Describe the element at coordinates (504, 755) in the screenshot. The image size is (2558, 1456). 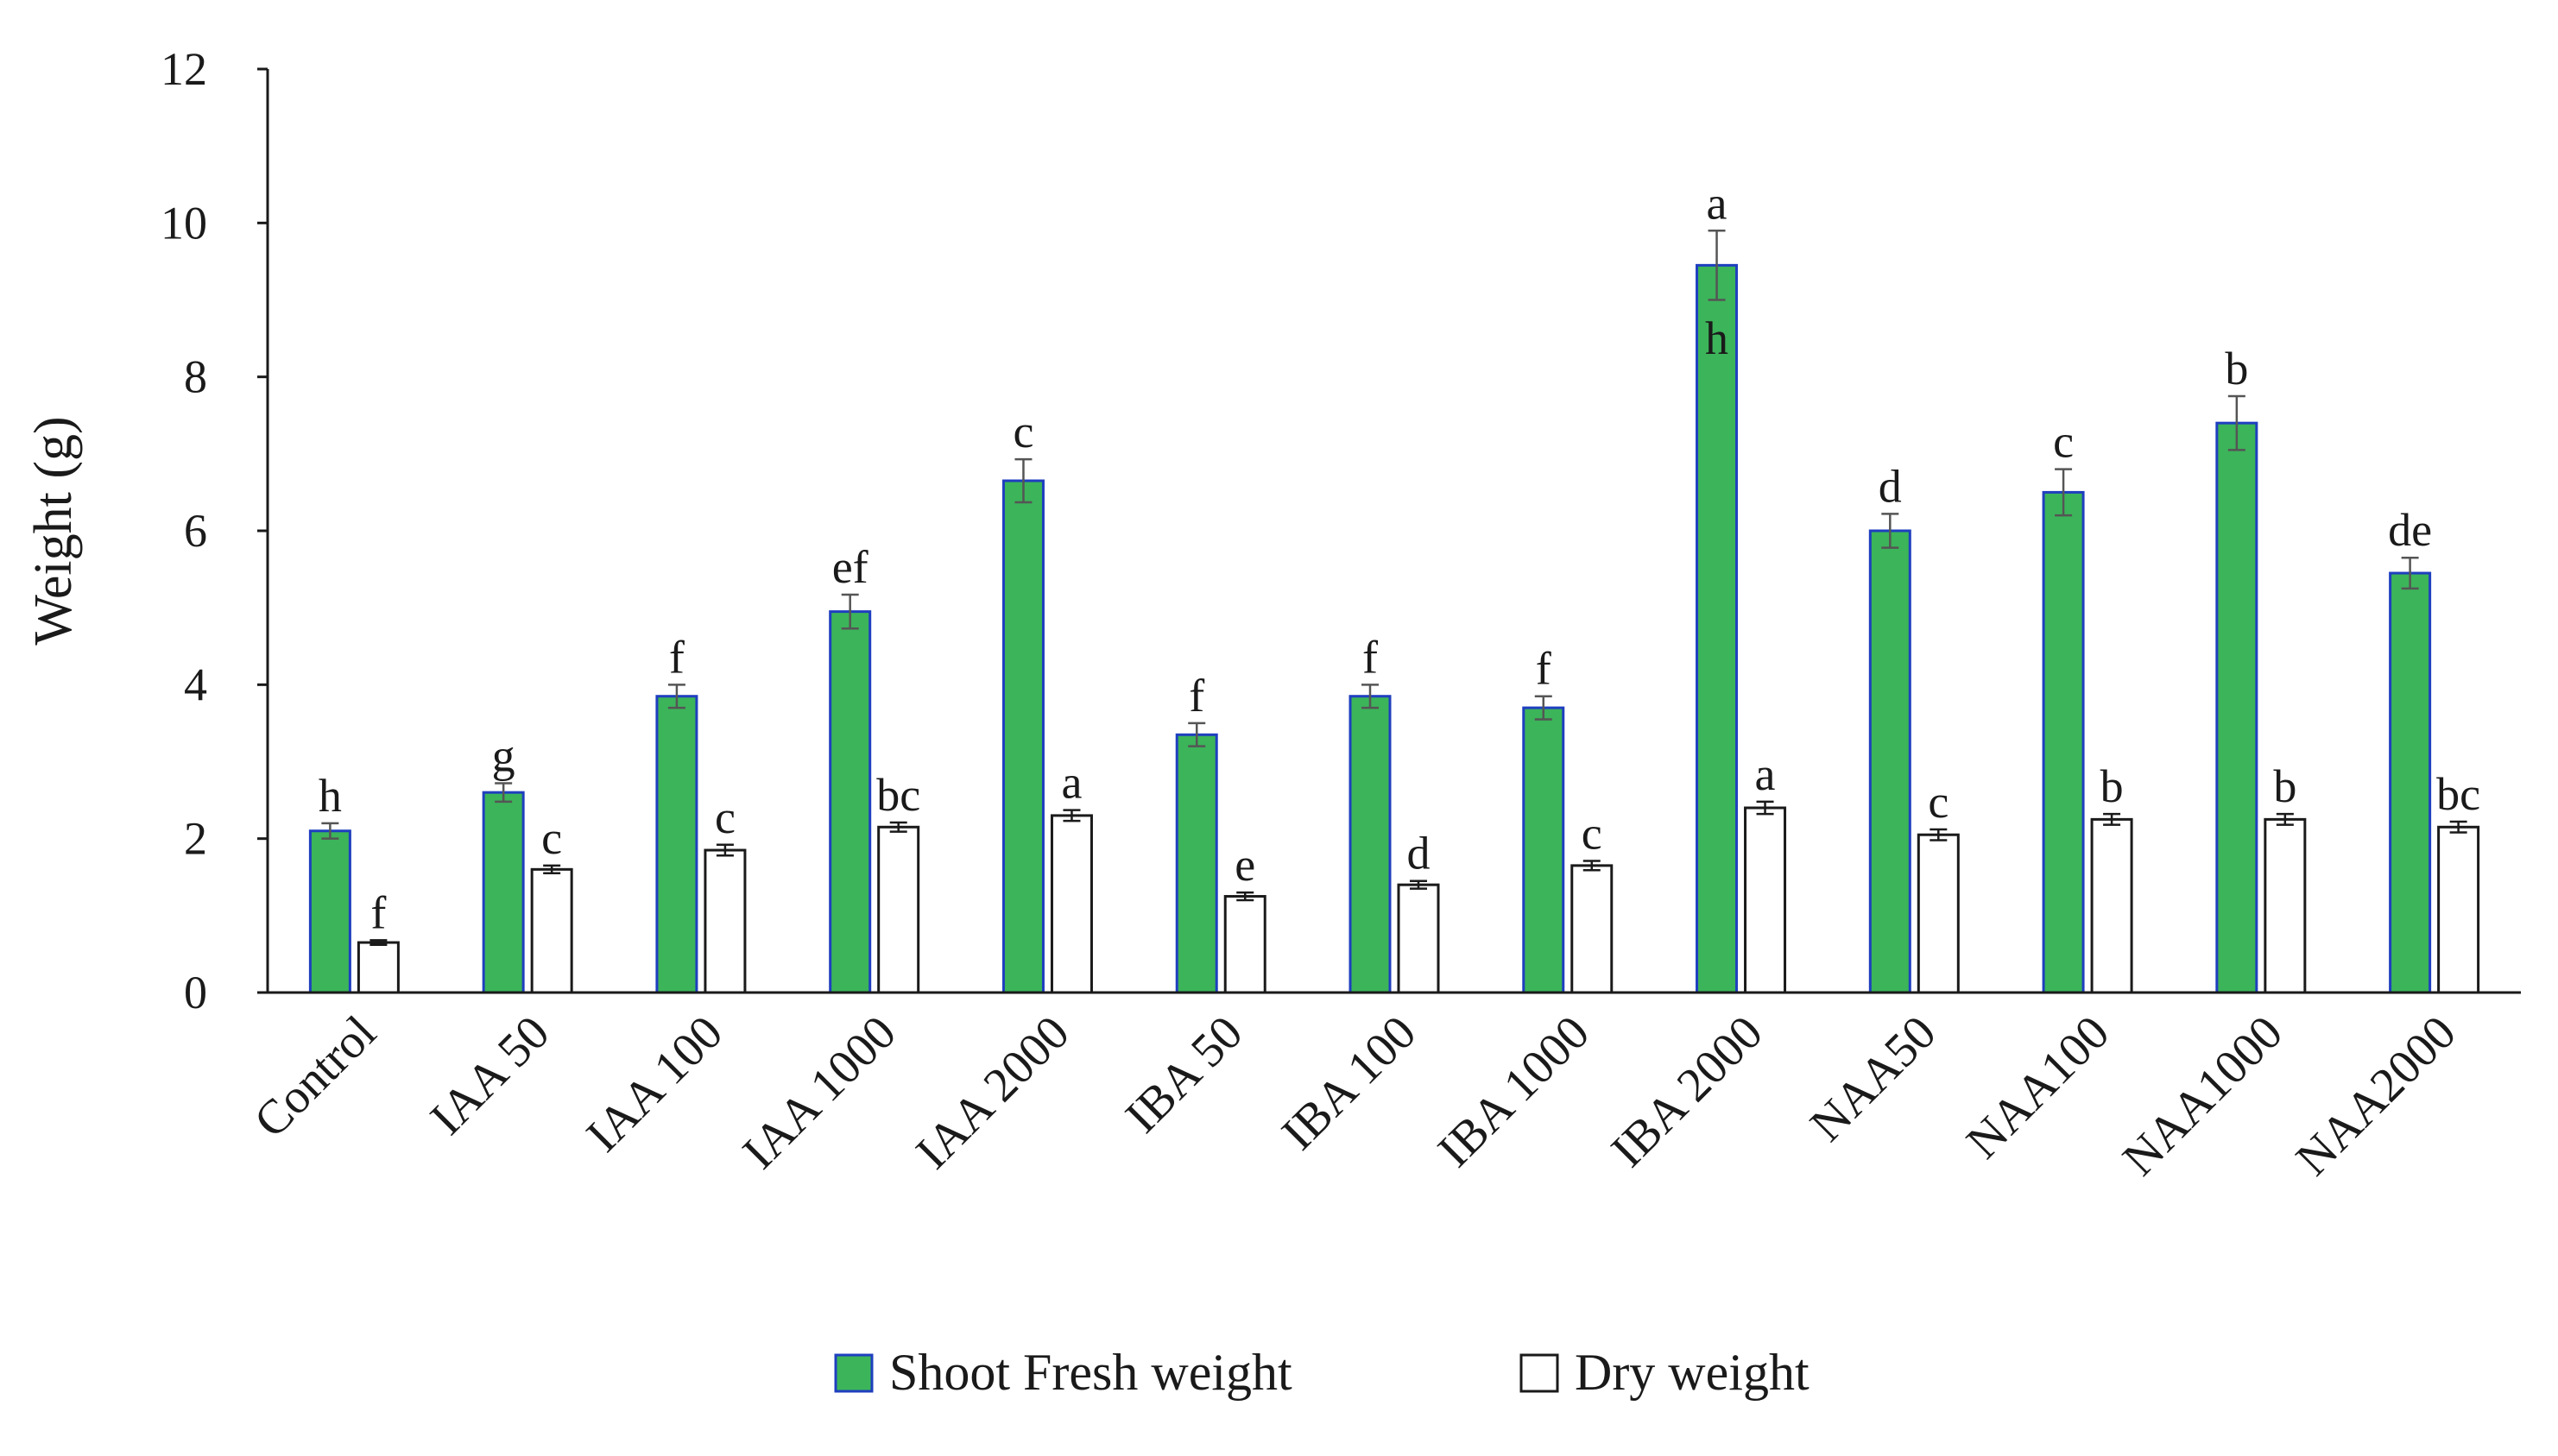
I see `significance-label: g` at that location.